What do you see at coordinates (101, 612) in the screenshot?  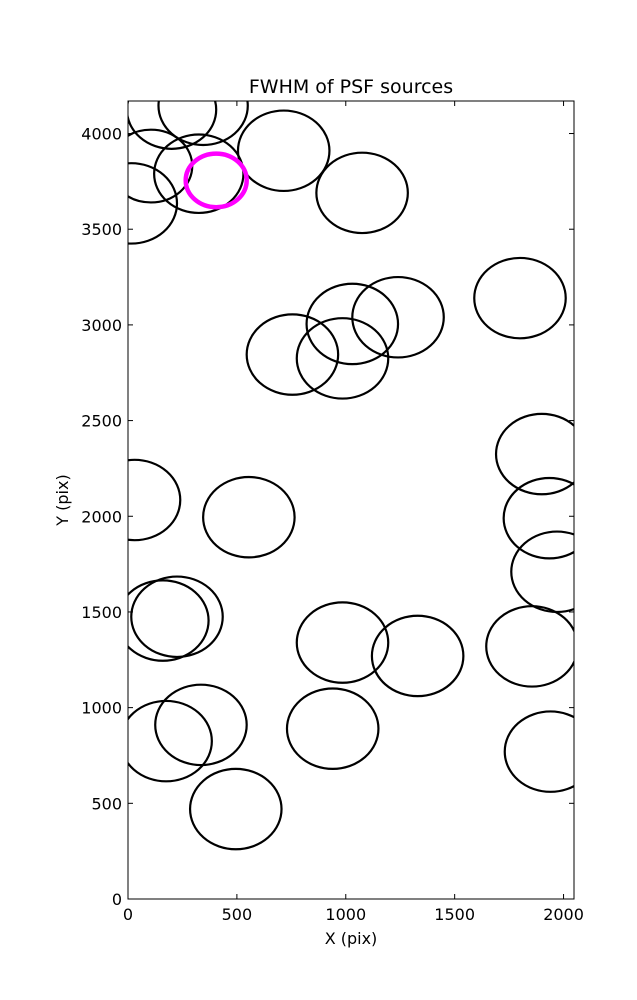 I see `y-tick-label: 1500` at bounding box center [101, 612].